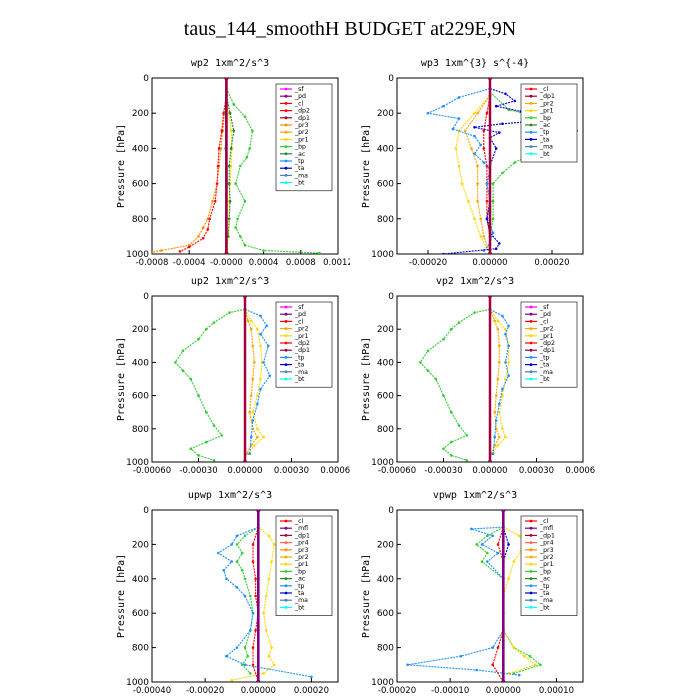  What do you see at coordinates (121, 379) in the screenshot?
I see `y-axis-label: Pressure [hPa]` at bounding box center [121, 379].